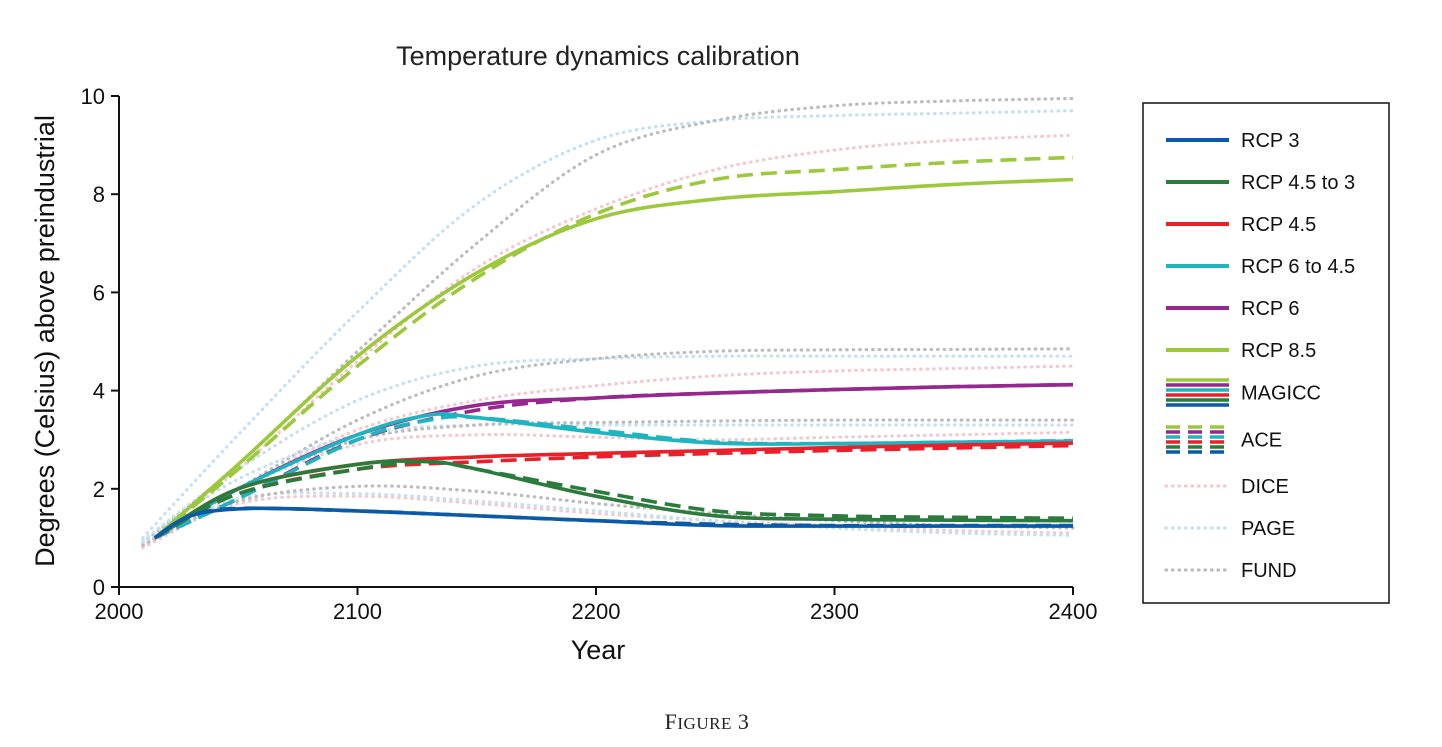 The width and height of the screenshot is (1442, 747). Describe the element at coordinates (707, 721) in the screenshot. I see `figure-caption: FIGURE 3` at that location.